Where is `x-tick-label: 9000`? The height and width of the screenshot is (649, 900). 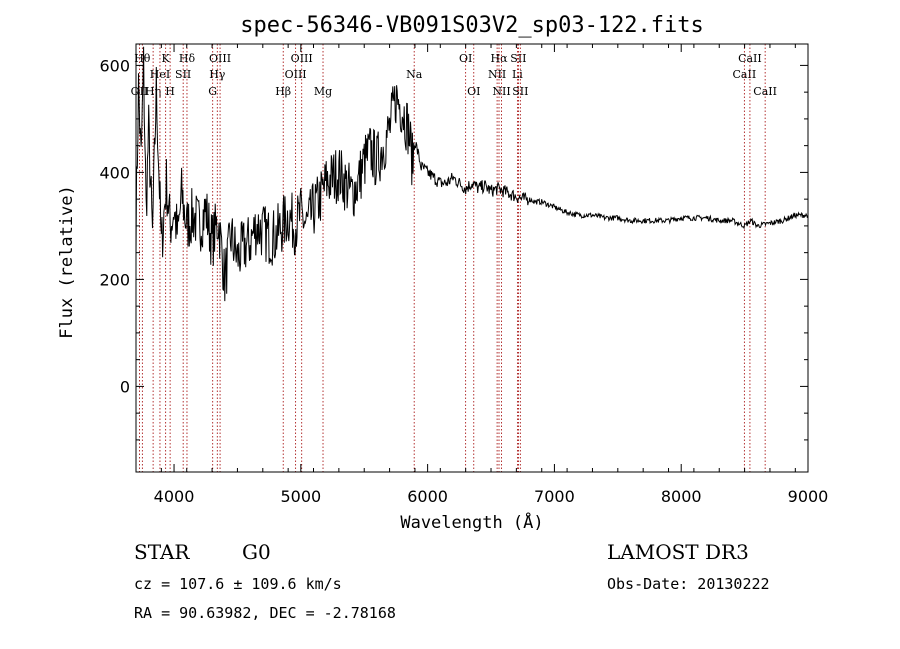 x-tick-label: 9000 is located at coordinates (808, 496).